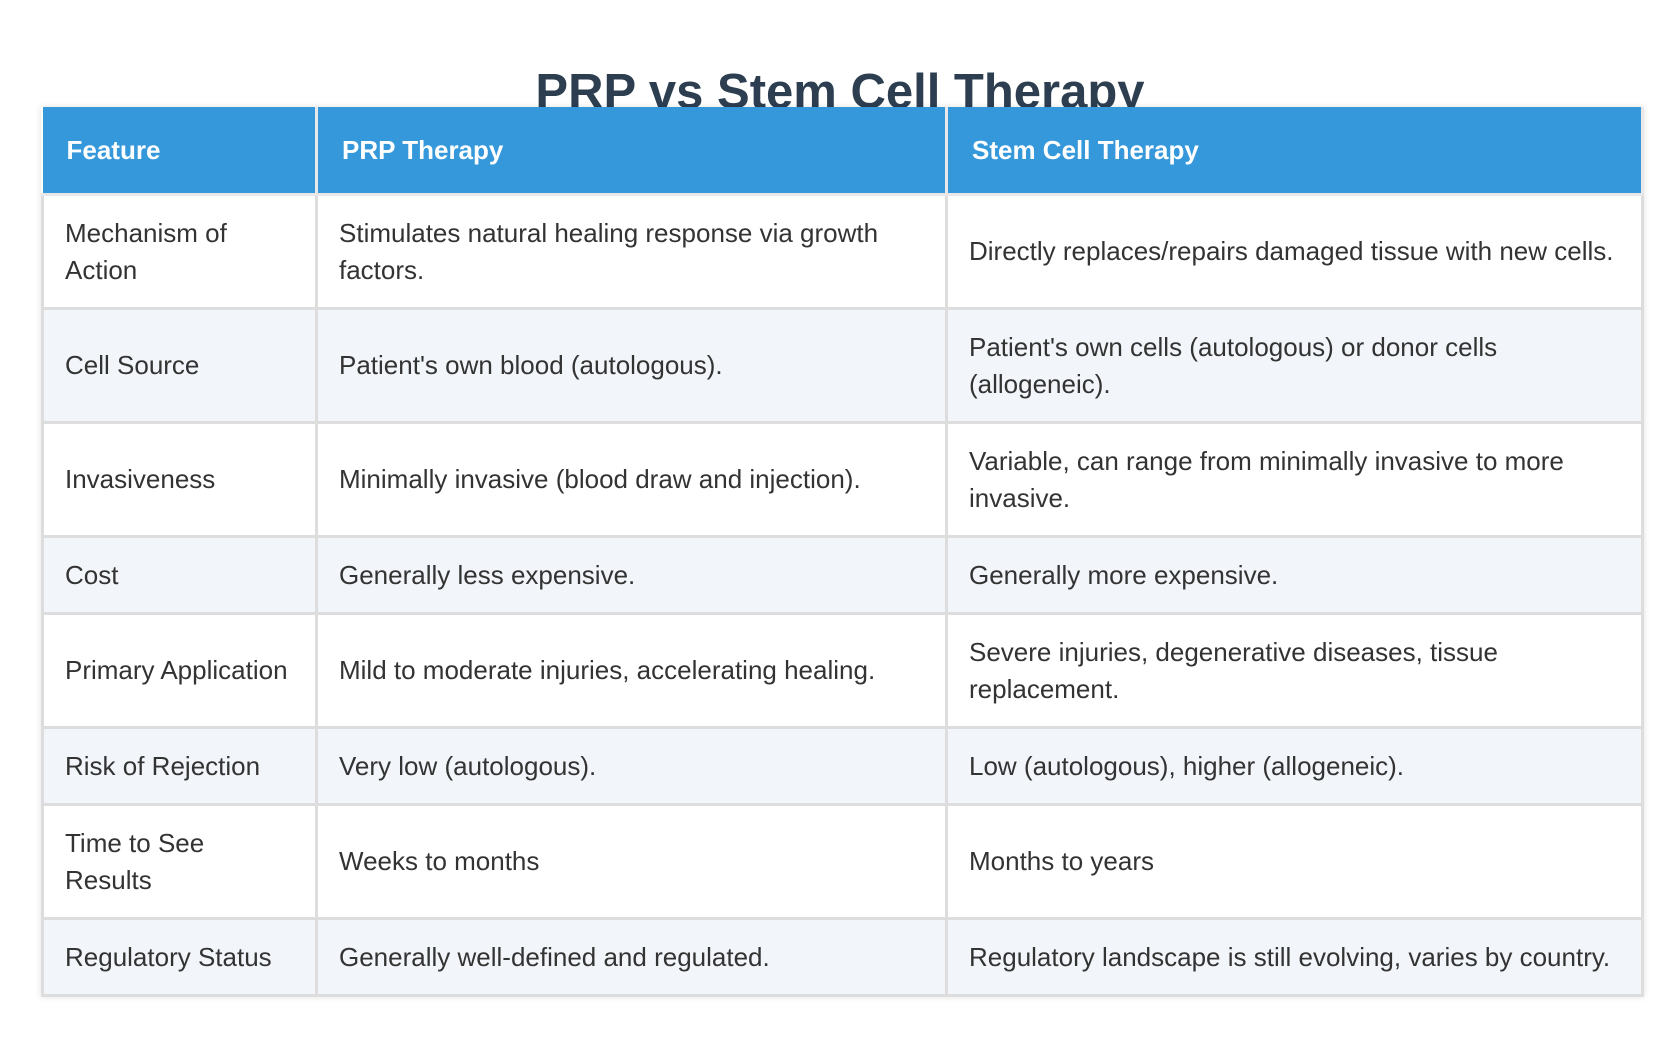 The width and height of the screenshot is (1680, 1044). I want to click on prp-cell: Generally less expensive., so click(631, 575).